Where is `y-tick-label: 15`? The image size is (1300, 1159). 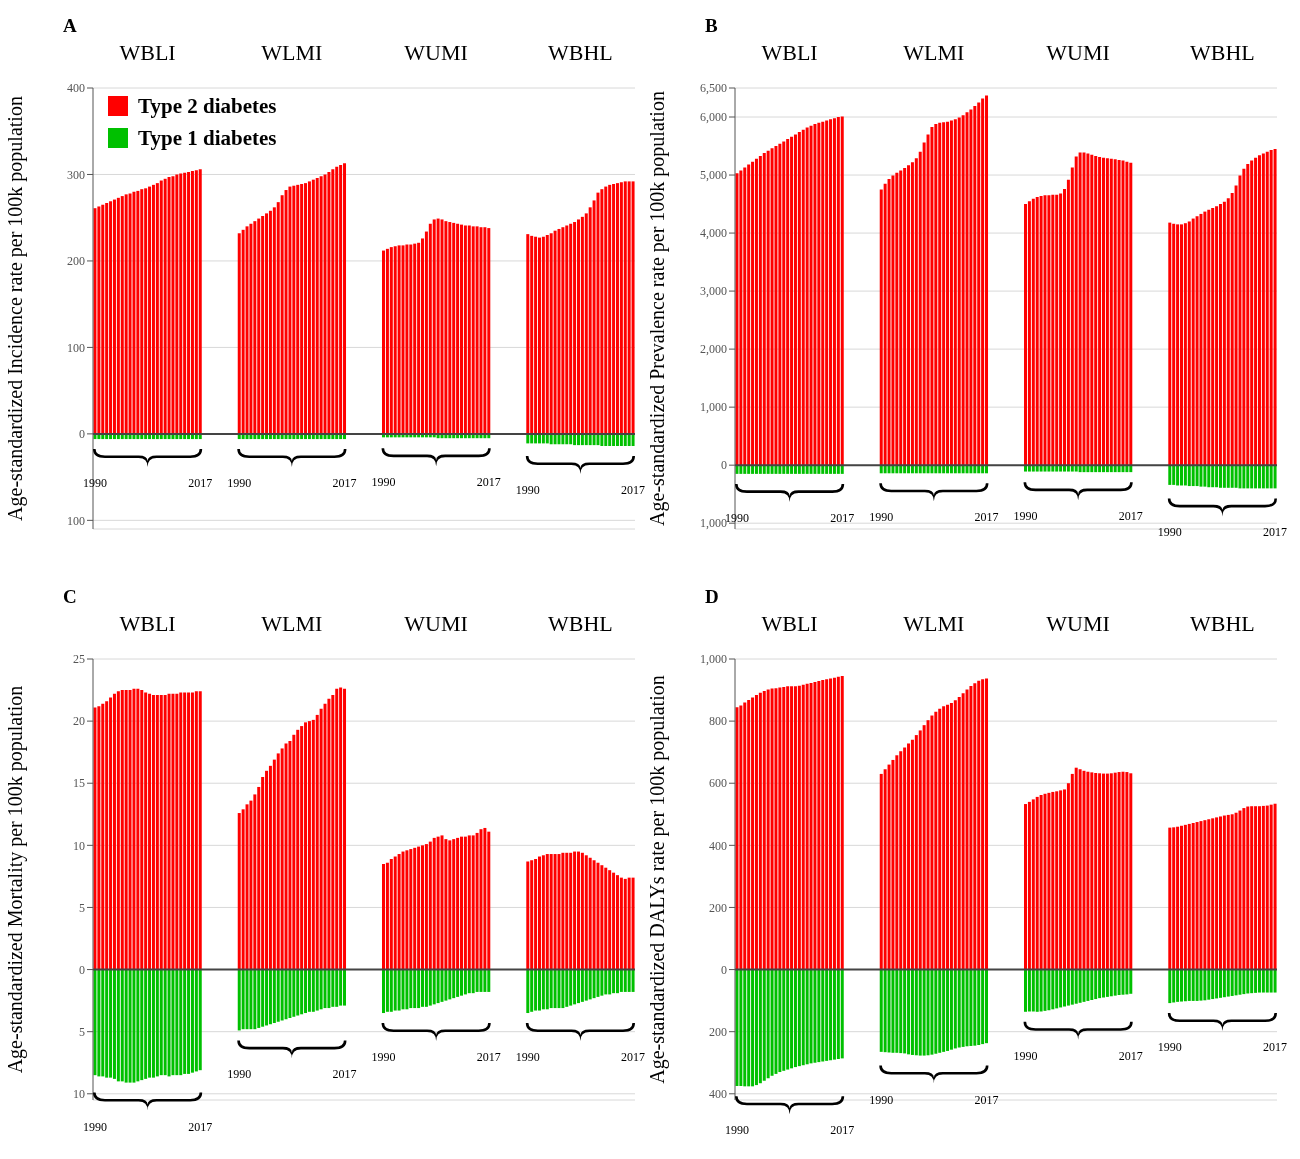 y-tick-label: 15 is located at coordinates (79, 783).